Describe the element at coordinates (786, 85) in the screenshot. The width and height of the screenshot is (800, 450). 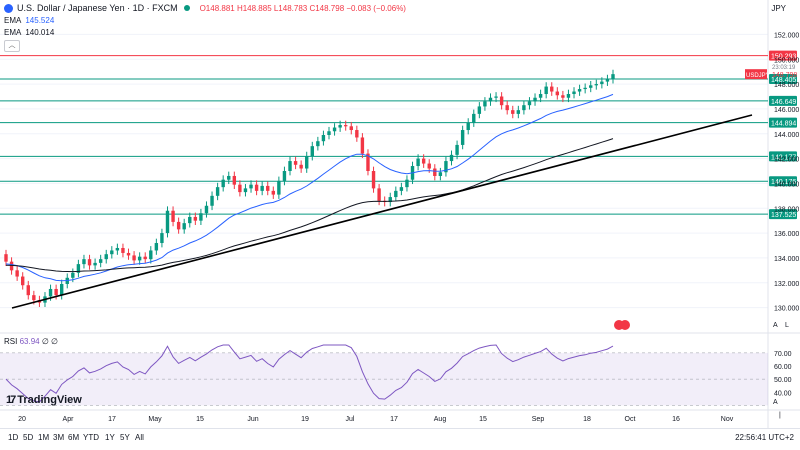
I see `price-tick-label: 148.000` at that location.